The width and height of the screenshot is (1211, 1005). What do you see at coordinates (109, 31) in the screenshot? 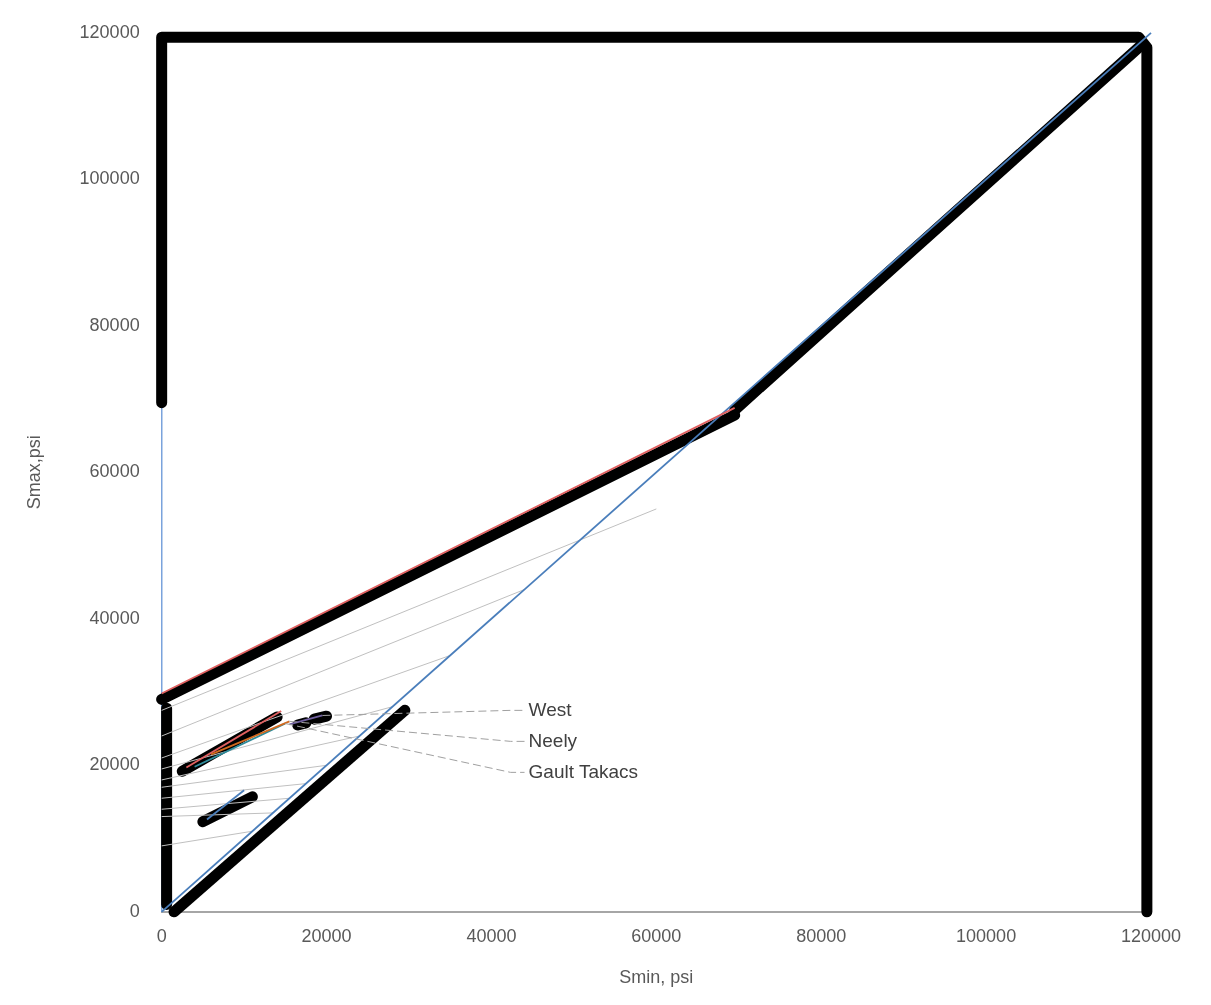
I see `y-tick-label: 120000` at bounding box center [109, 31].